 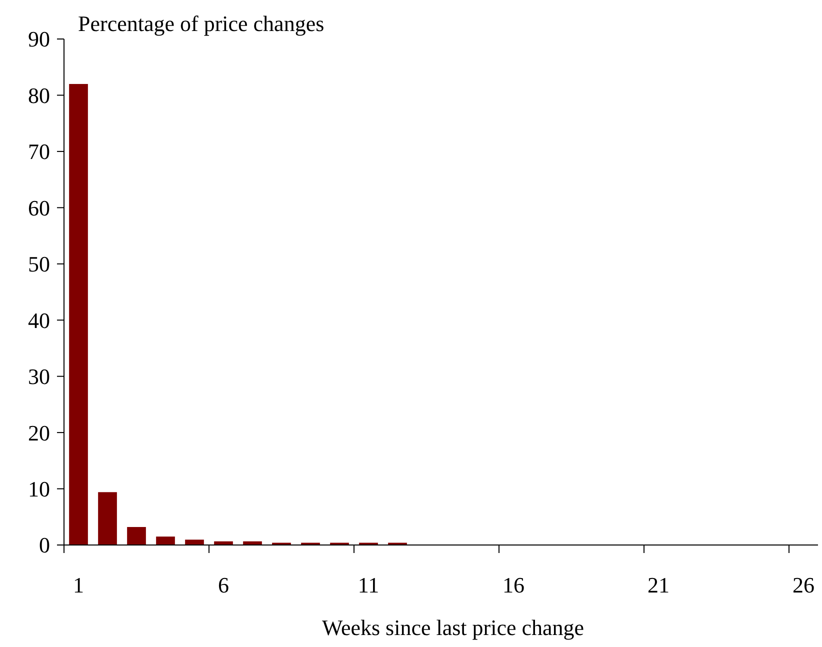 What do you see at coordinates (369, 585) in the screenshot?
I see `x-tick-label: 11` at bounding box center [369, 585].